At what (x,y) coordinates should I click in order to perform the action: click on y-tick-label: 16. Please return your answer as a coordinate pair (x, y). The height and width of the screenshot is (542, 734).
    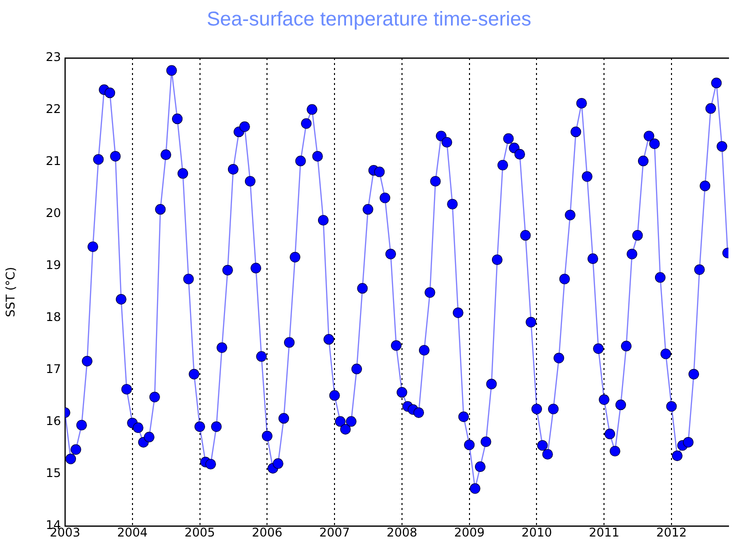
    Looking at the image, I should click on (53, 421).